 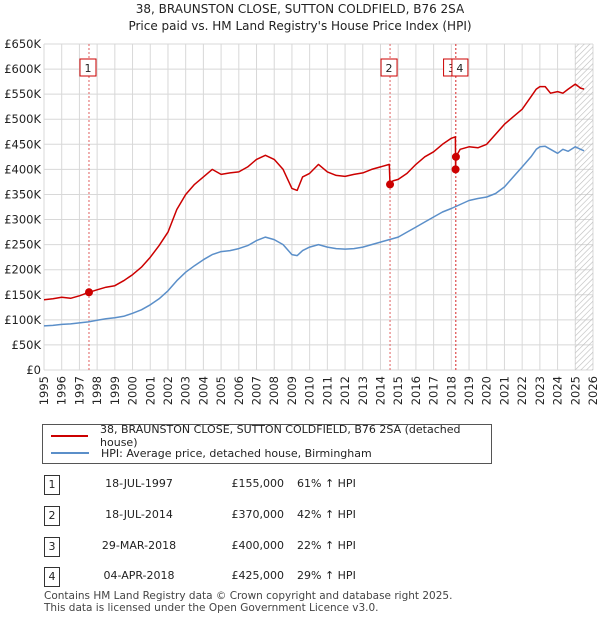 I want to click on y-tick-label: £450K, so click(x=22, y=144).